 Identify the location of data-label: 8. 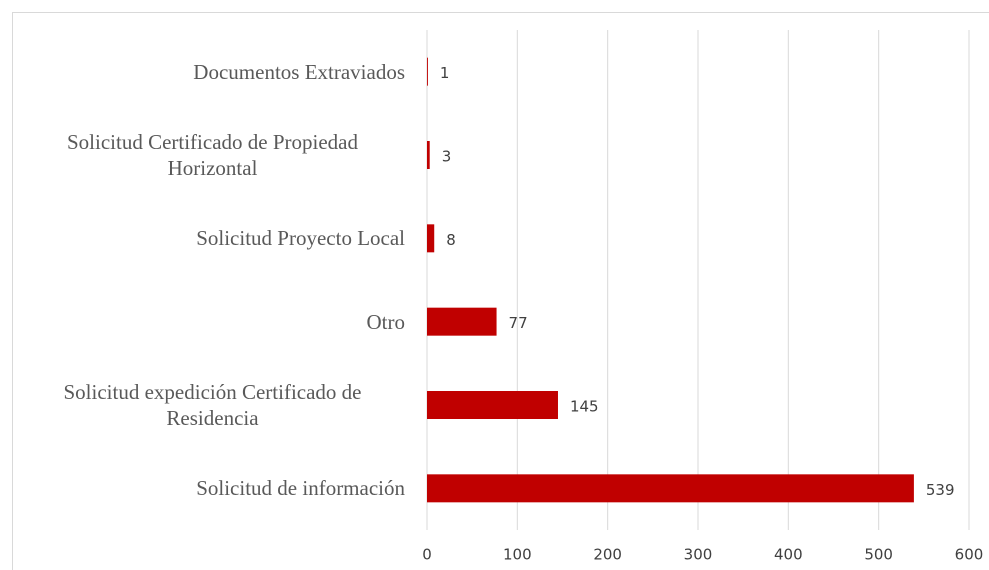
(451, 240).